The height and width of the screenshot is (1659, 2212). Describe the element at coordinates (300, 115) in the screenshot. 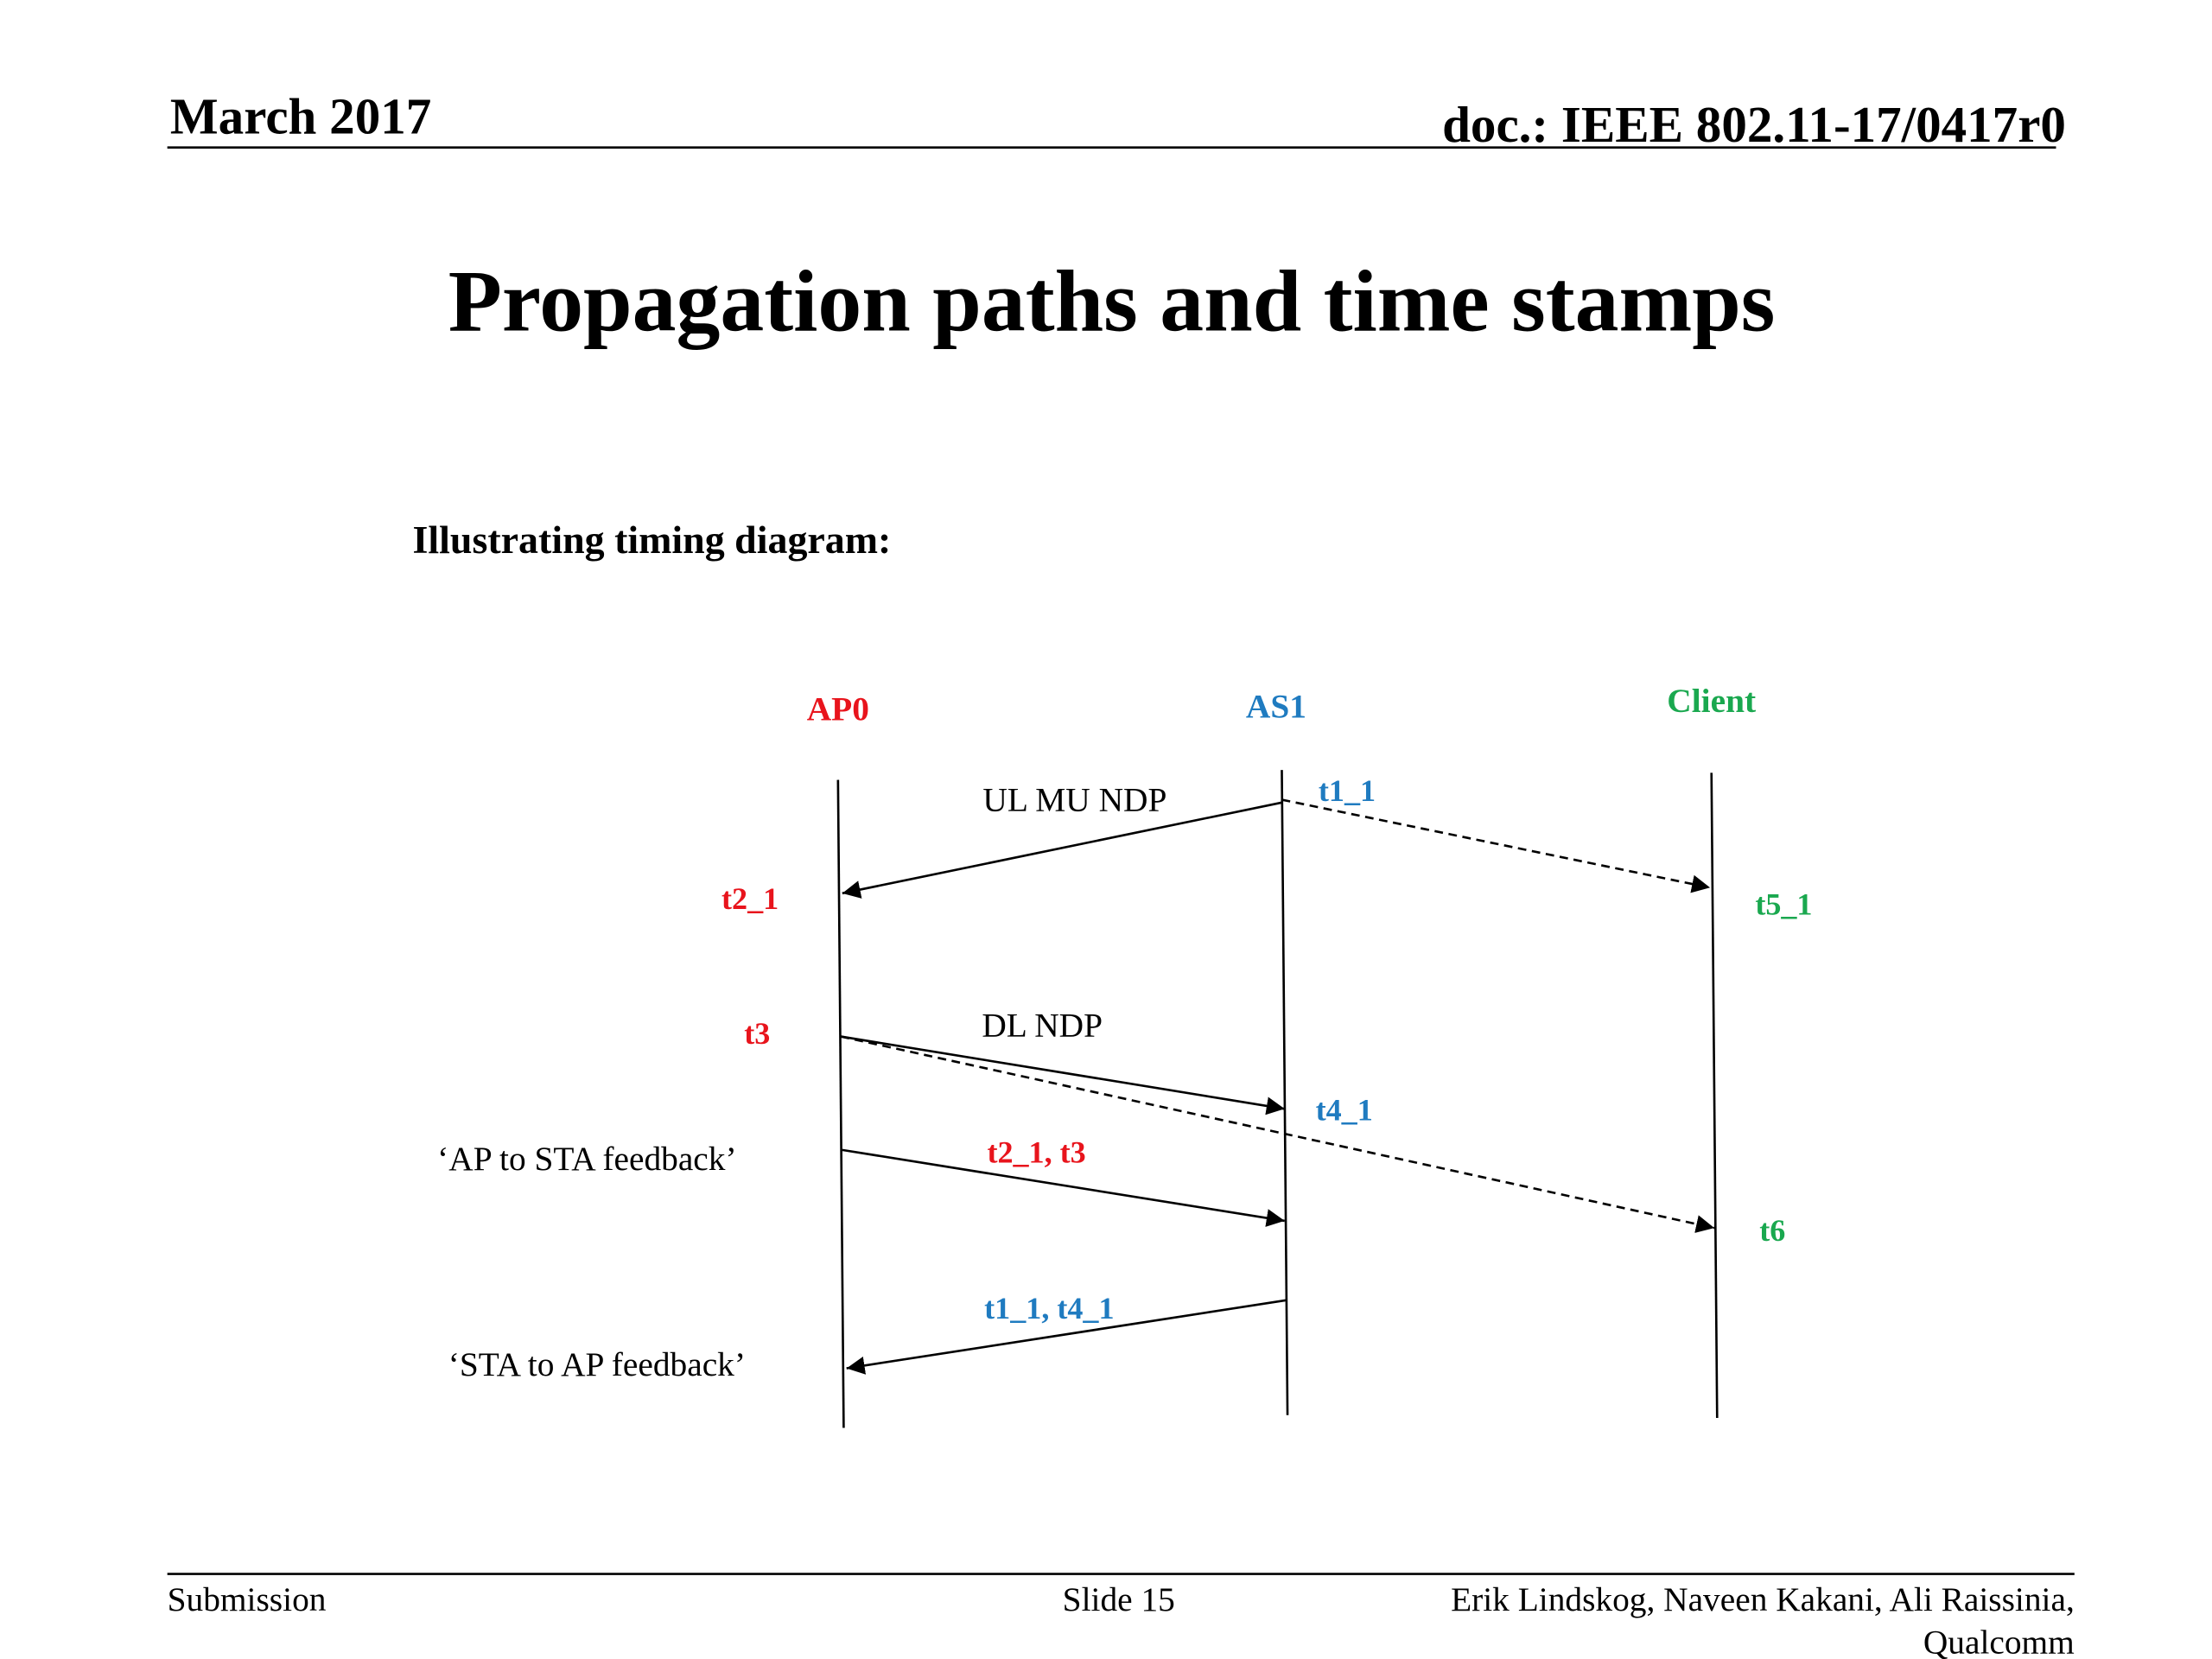

I see `header-date: March 2017` at that location.